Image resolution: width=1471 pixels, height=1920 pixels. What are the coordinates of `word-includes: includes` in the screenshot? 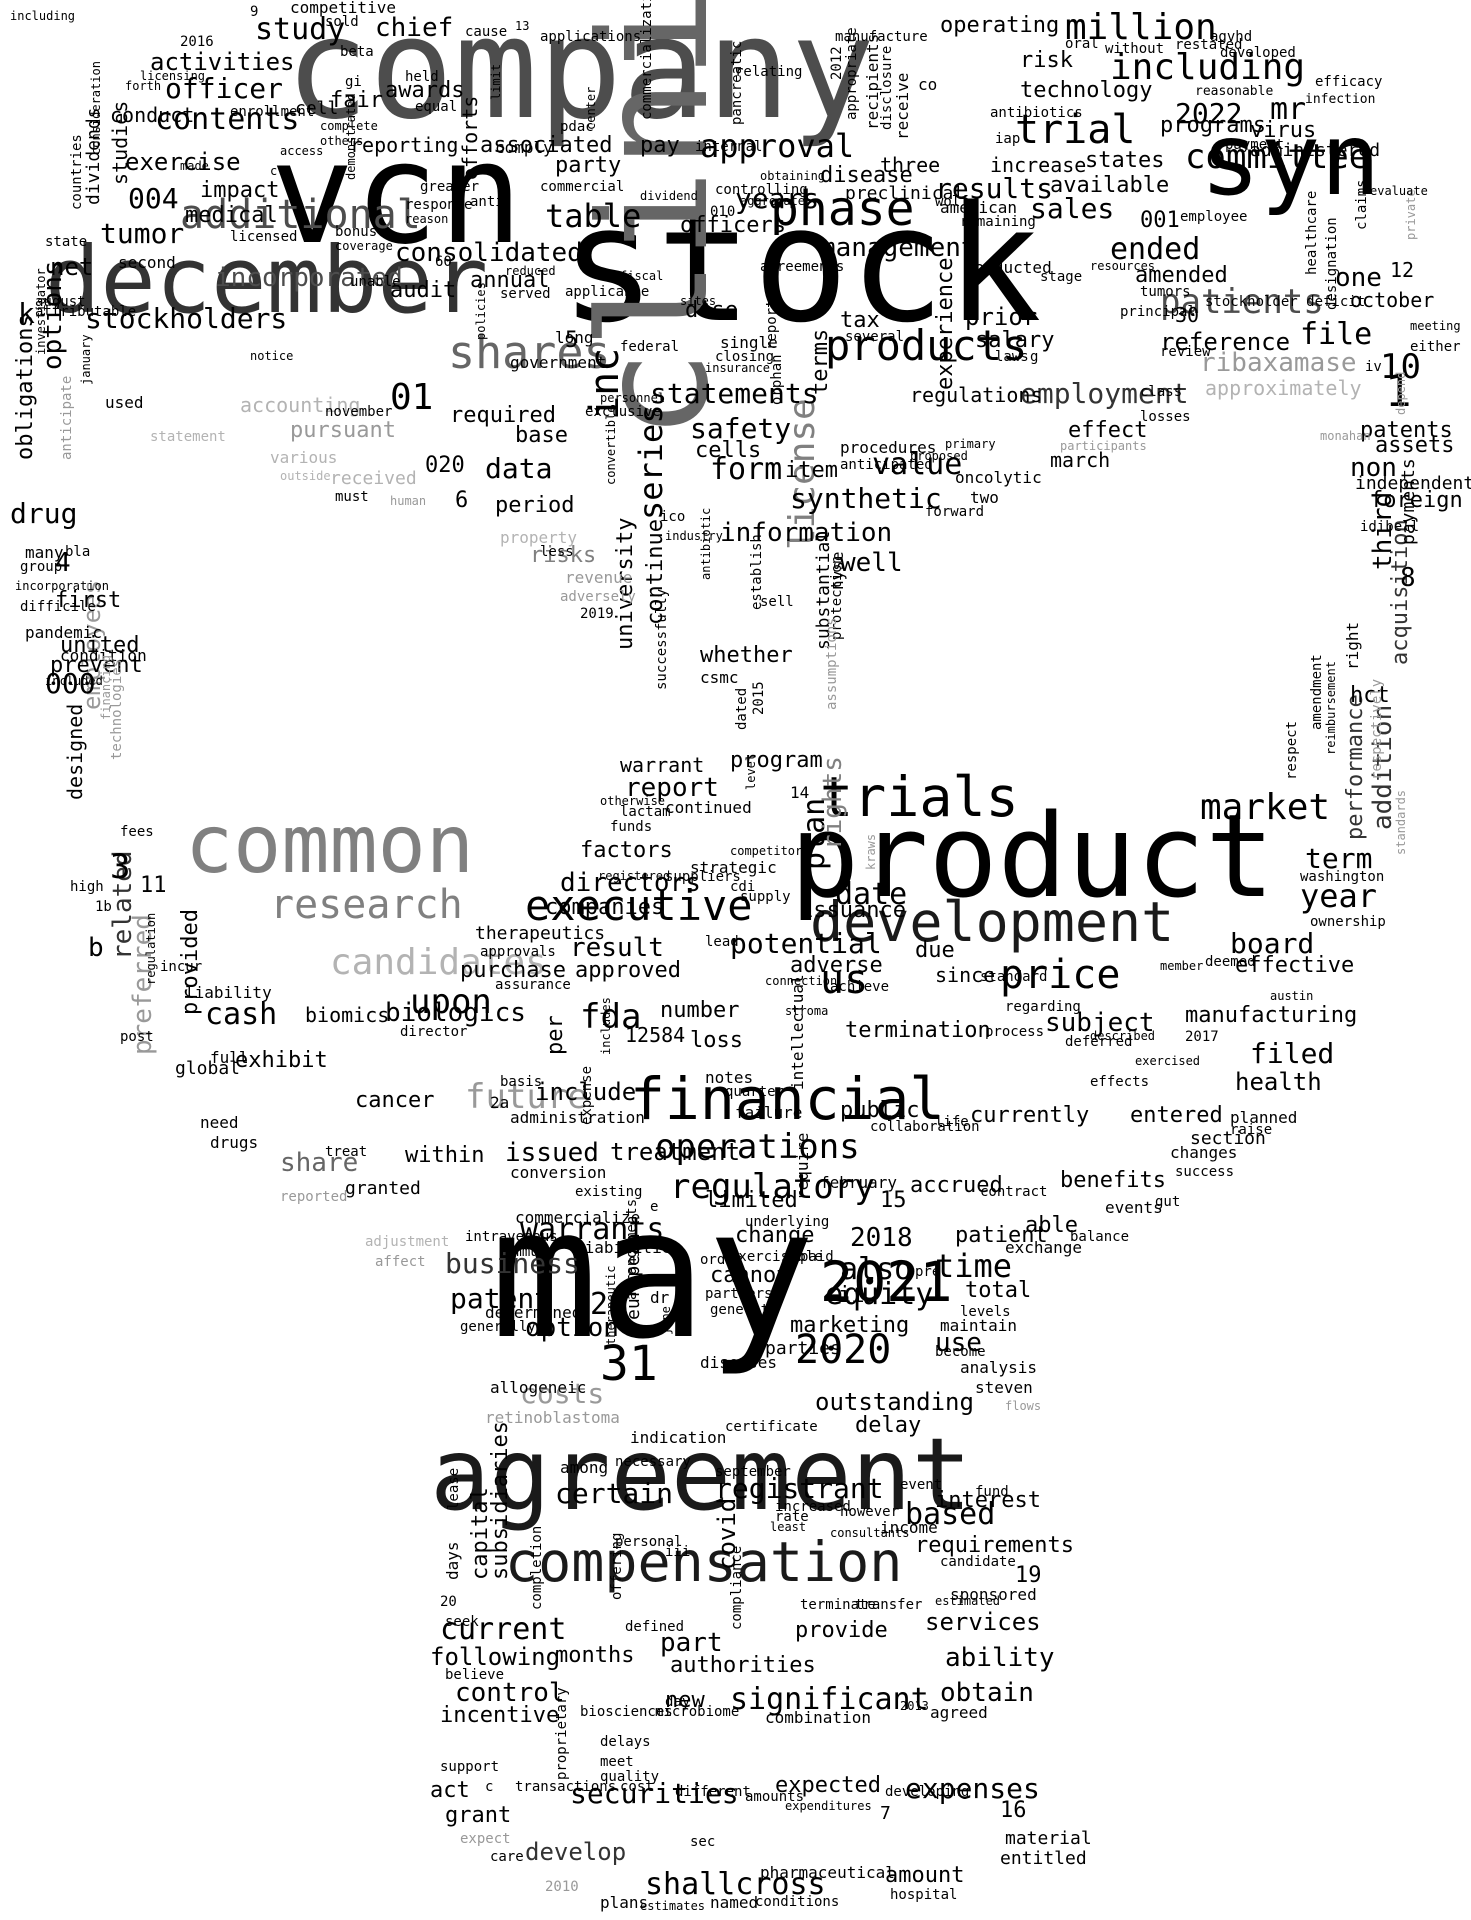 It's located at (606, 1026).